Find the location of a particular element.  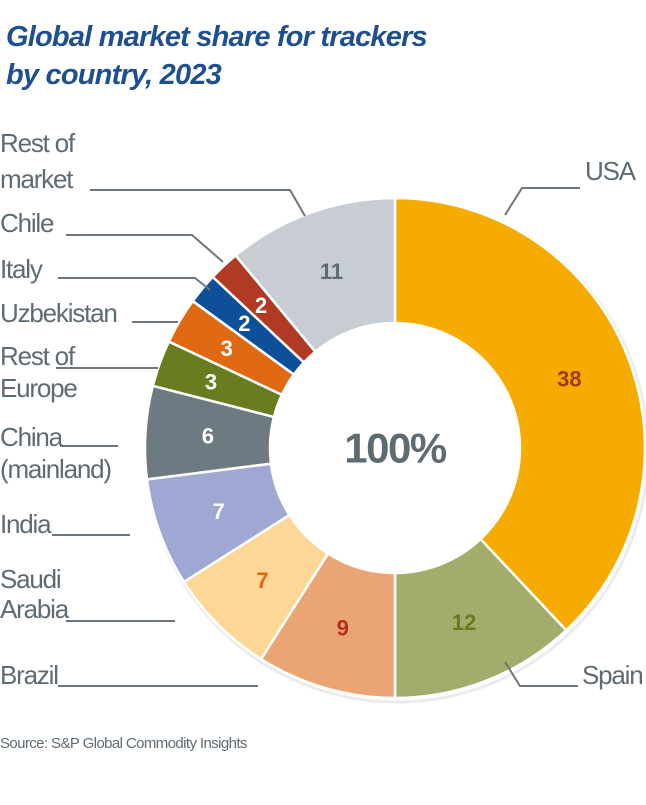

category-label-india: India is located at coordinates (26, 524).